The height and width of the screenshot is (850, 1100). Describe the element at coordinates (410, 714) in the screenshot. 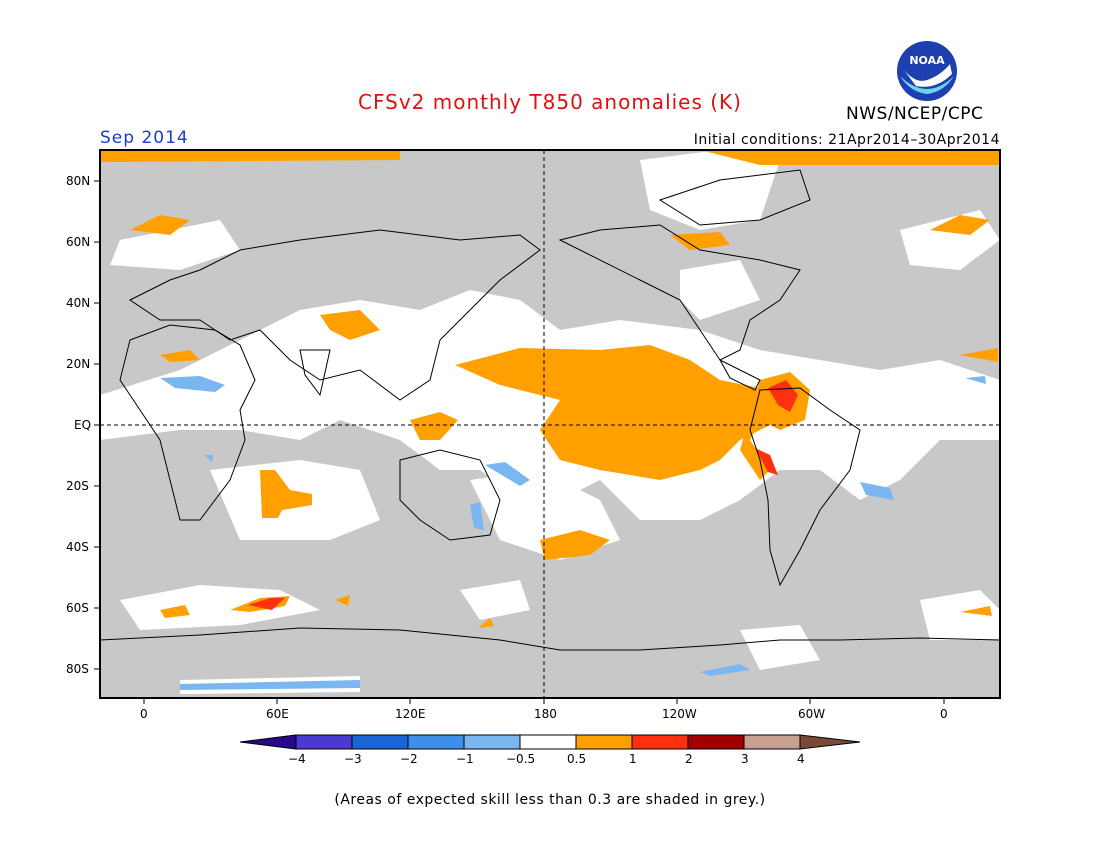

I see `lon-label: 120E` at that location.